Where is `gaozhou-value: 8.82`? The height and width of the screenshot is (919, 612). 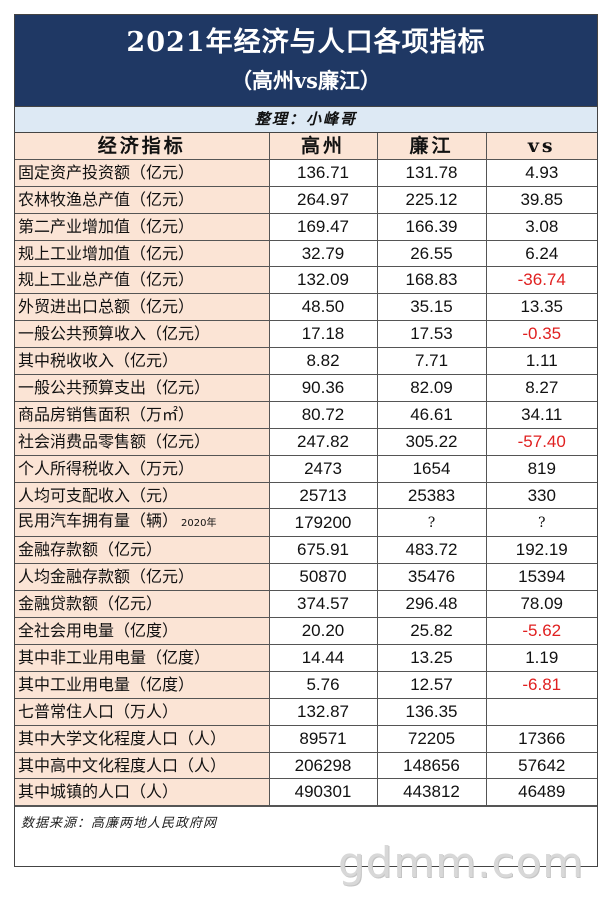 gaozhou-value: 8.82 is located at coordinates (323, 361).